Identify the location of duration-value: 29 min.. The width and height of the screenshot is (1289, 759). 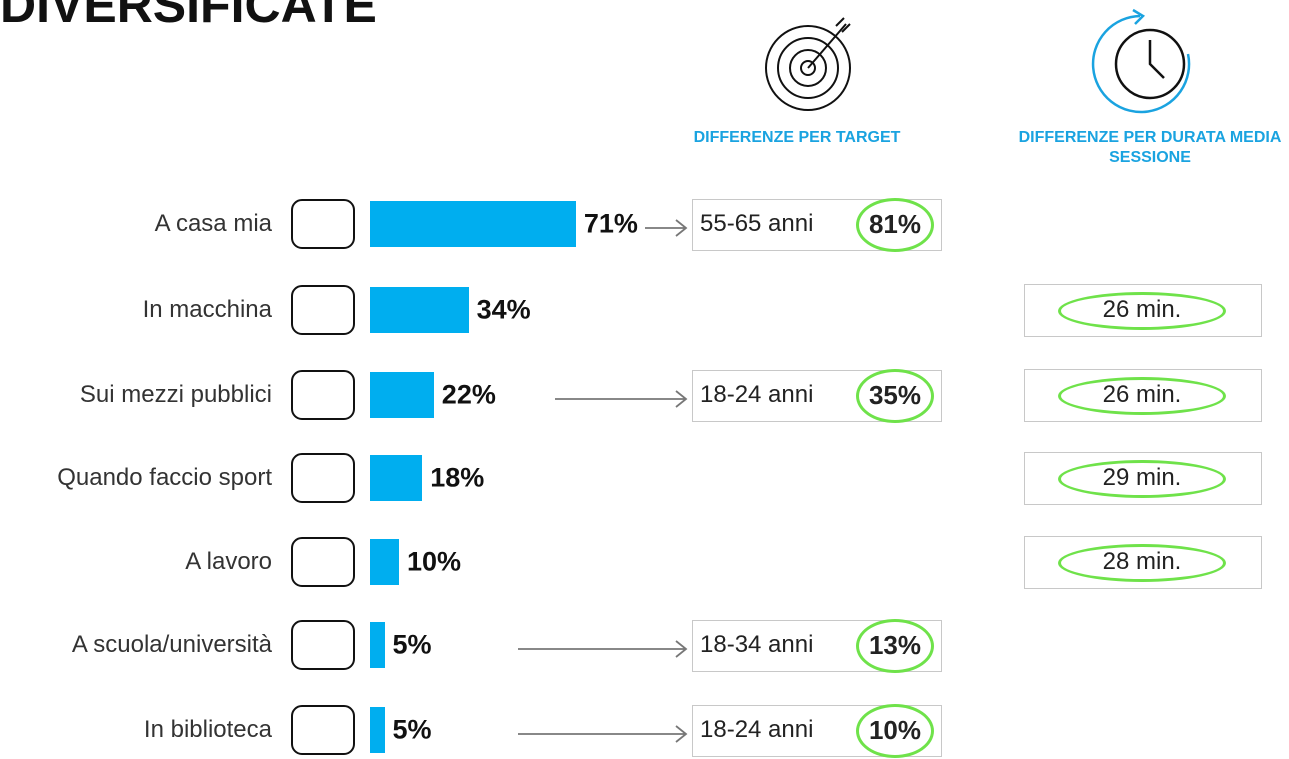
(1142, 477).